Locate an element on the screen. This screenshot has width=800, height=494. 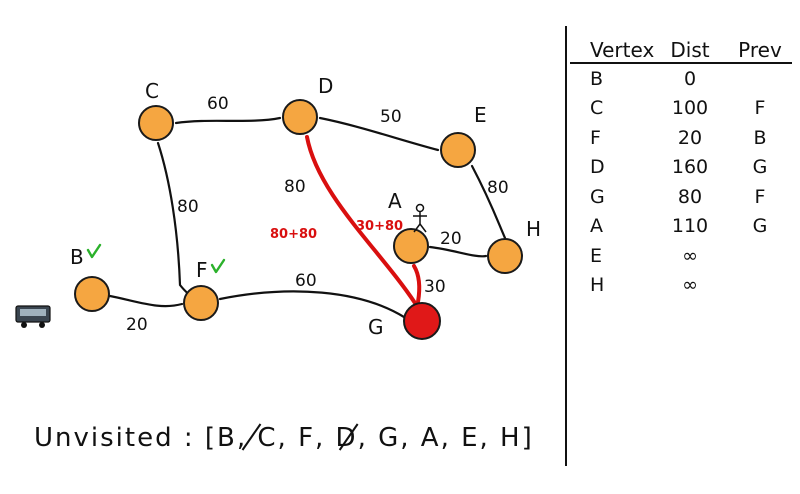
edge-c-d is located at coordinates (228, 120).